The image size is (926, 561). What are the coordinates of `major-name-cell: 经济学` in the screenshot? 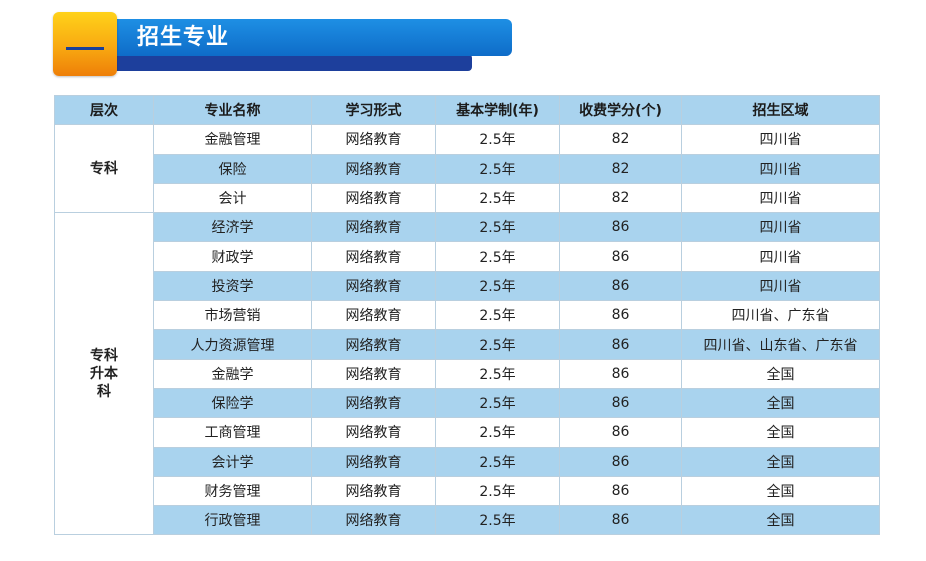 It's located at (232, 227).